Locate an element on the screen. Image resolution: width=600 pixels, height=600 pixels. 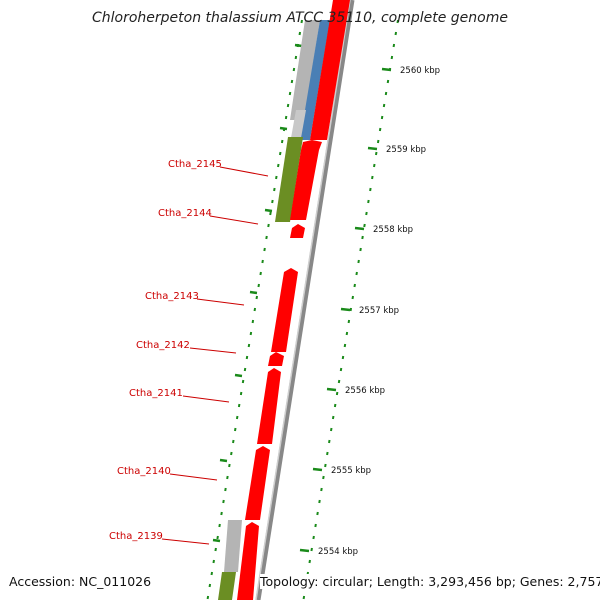
gene-feature-gray-mid is located at coordinates (298, 124).